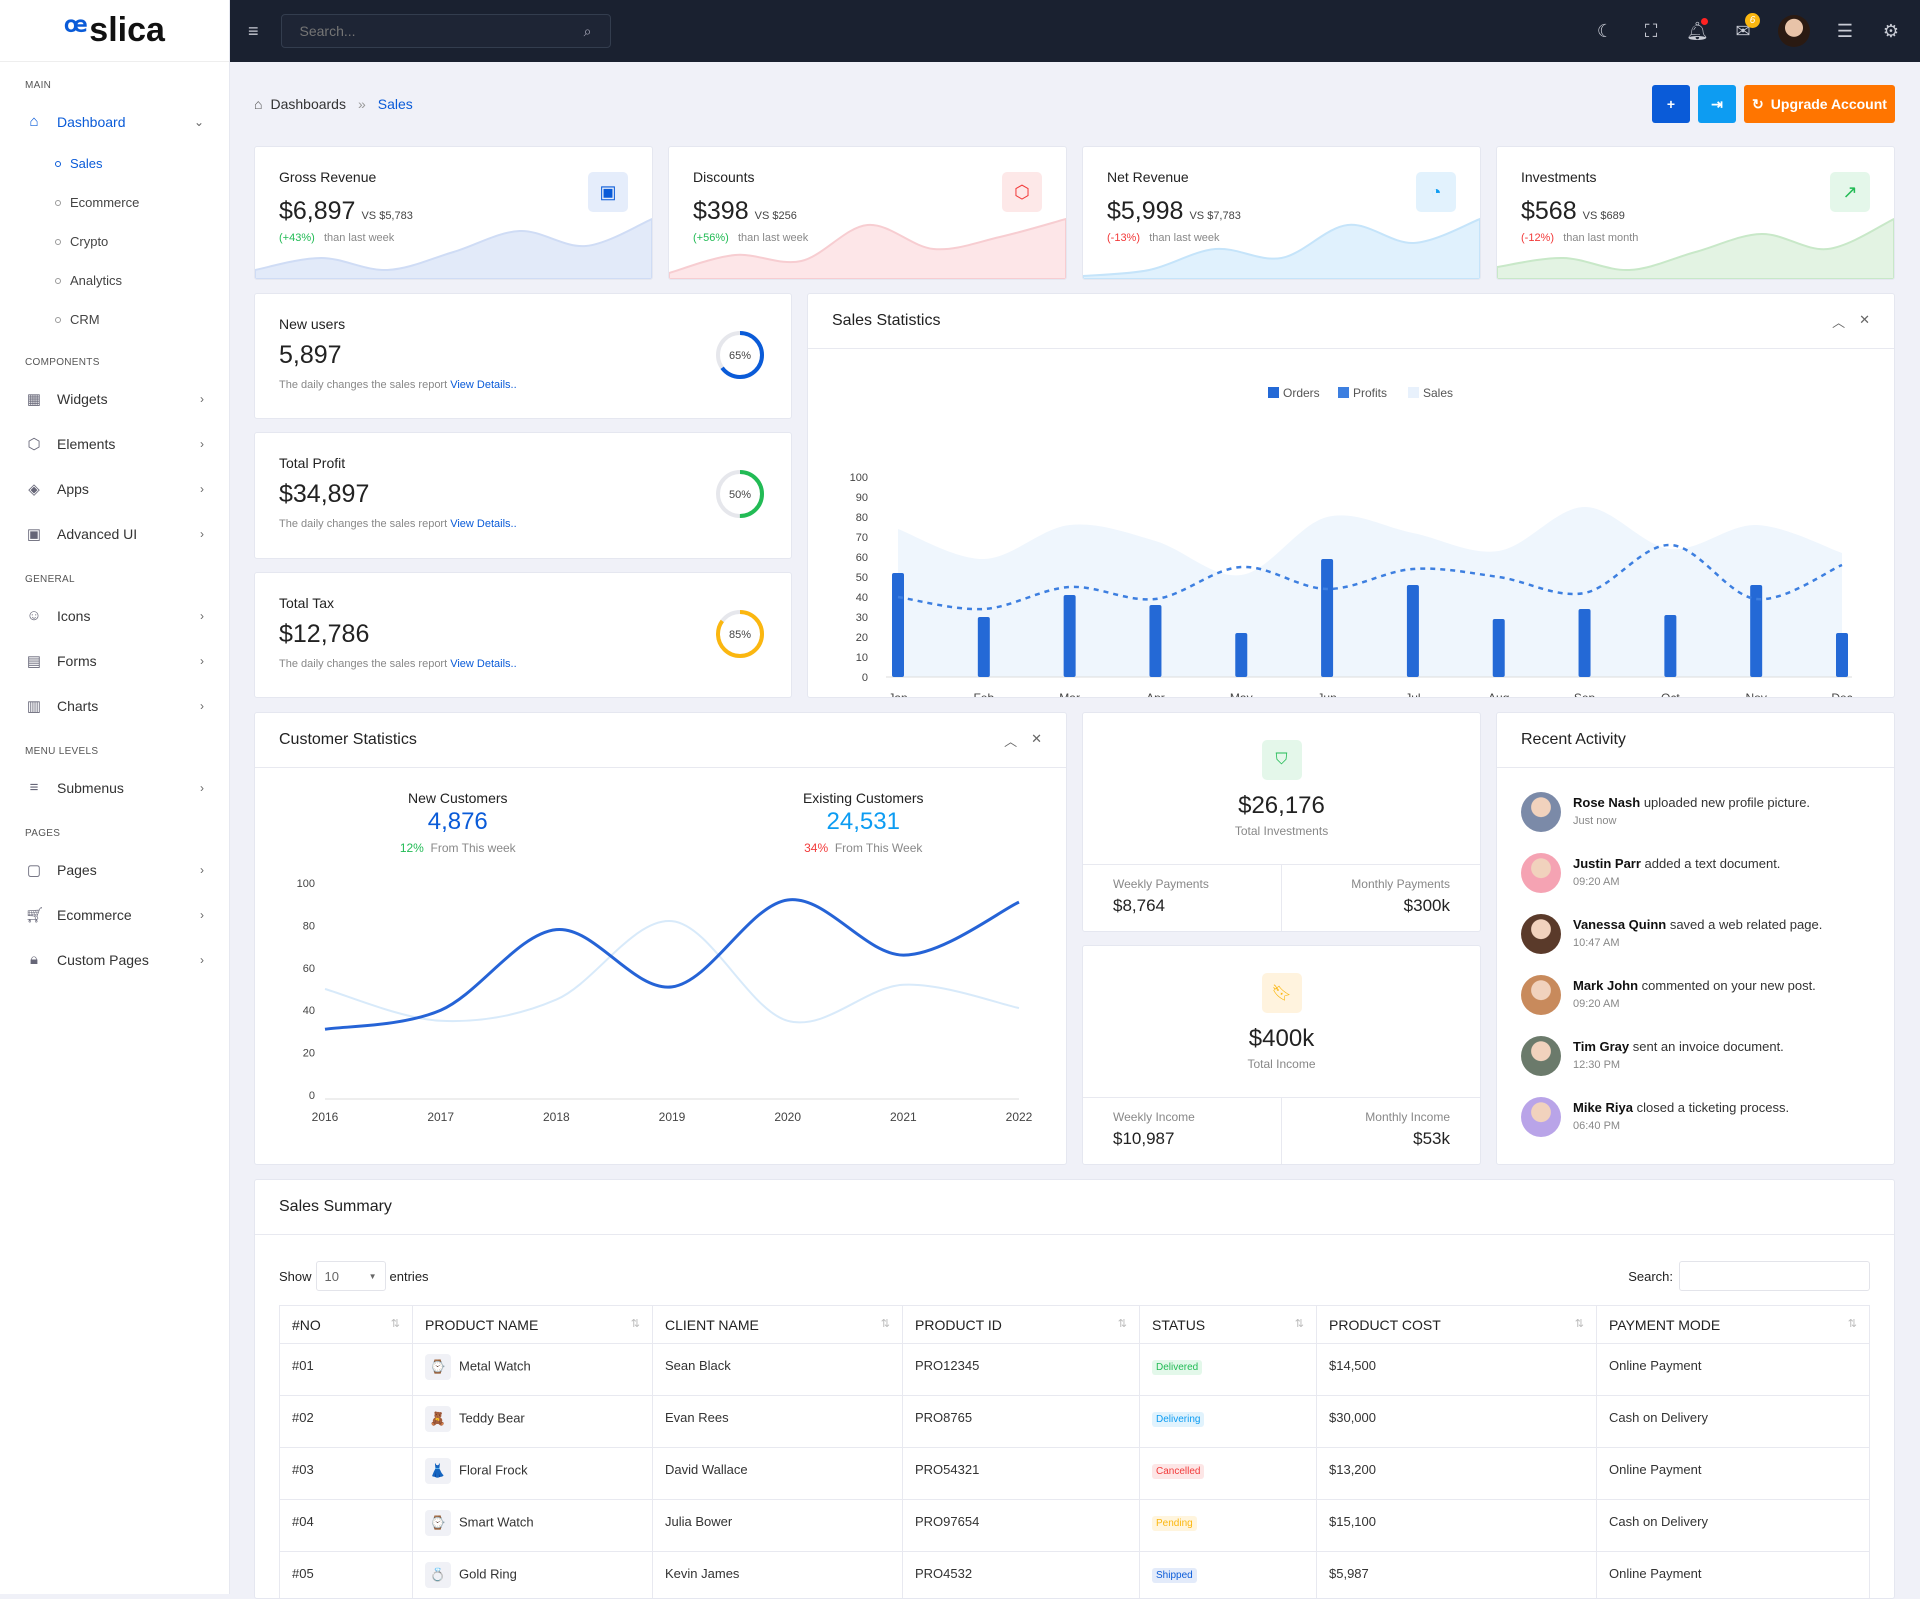 This screenshot has height=1599, width=1920. What do you see at coordinates (556, 1117) in the screenshot?
I see `x-tick-label: 2018` at bounding box center [556, 1117].